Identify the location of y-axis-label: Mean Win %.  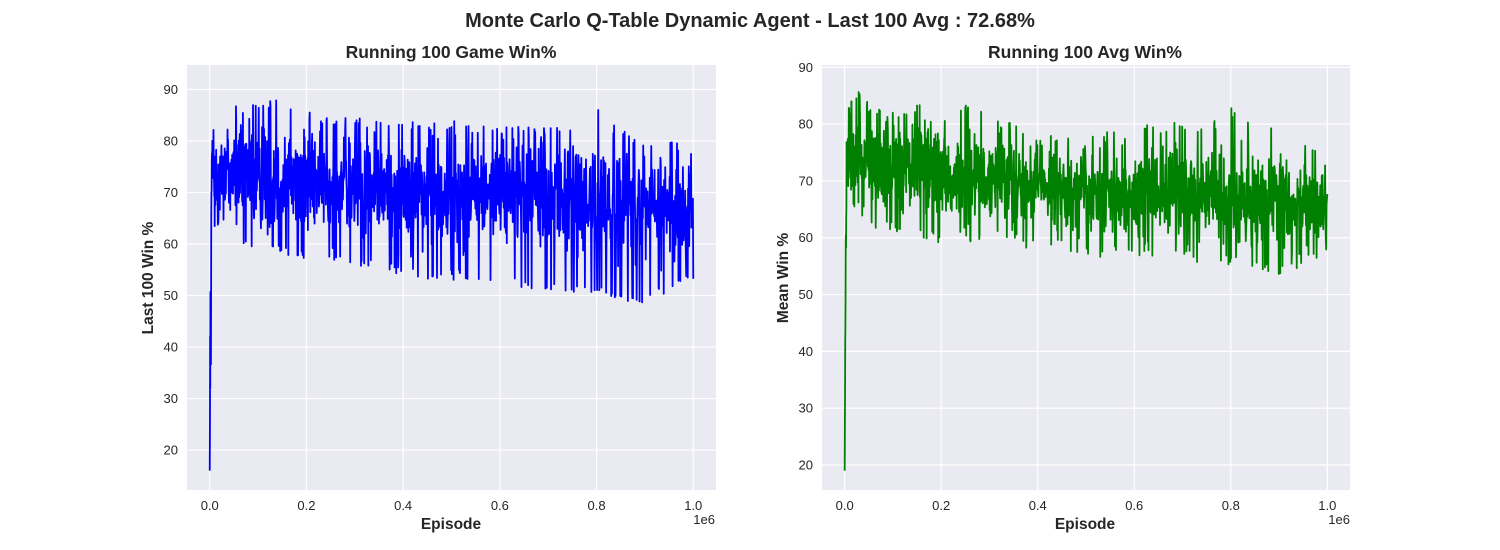
(783, 278).